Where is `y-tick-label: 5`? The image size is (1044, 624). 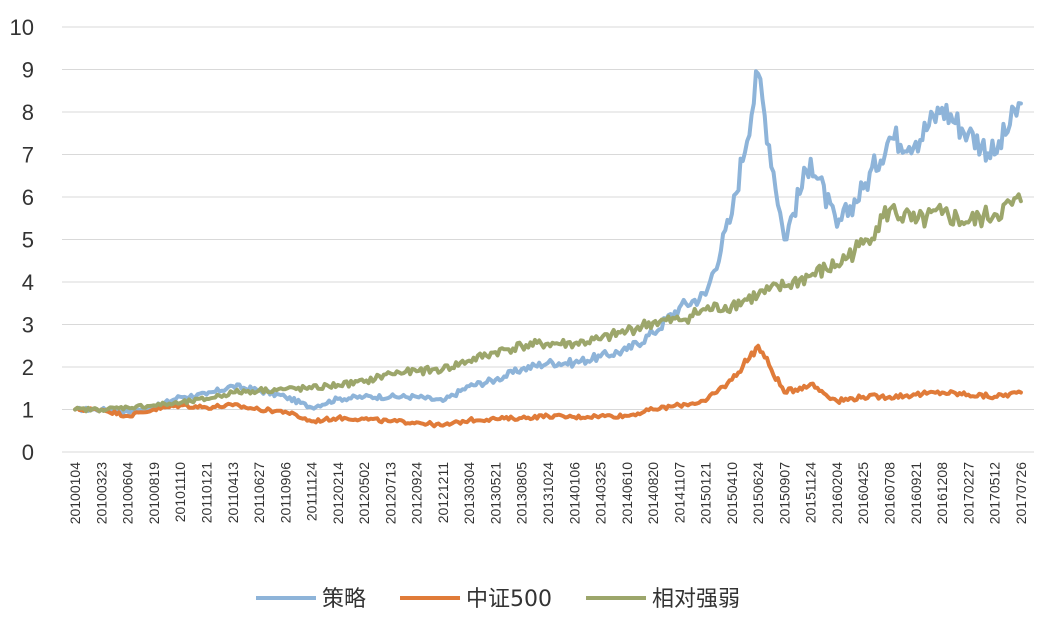 y-tick-label: 5 is located at coordinates (28, 240).